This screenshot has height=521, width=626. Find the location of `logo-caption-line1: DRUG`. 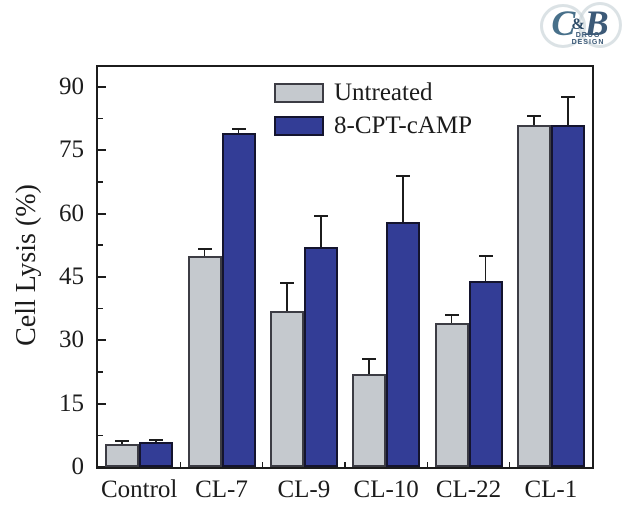

logo-caption-line1: DRUG is located at coordinates (588, 35).